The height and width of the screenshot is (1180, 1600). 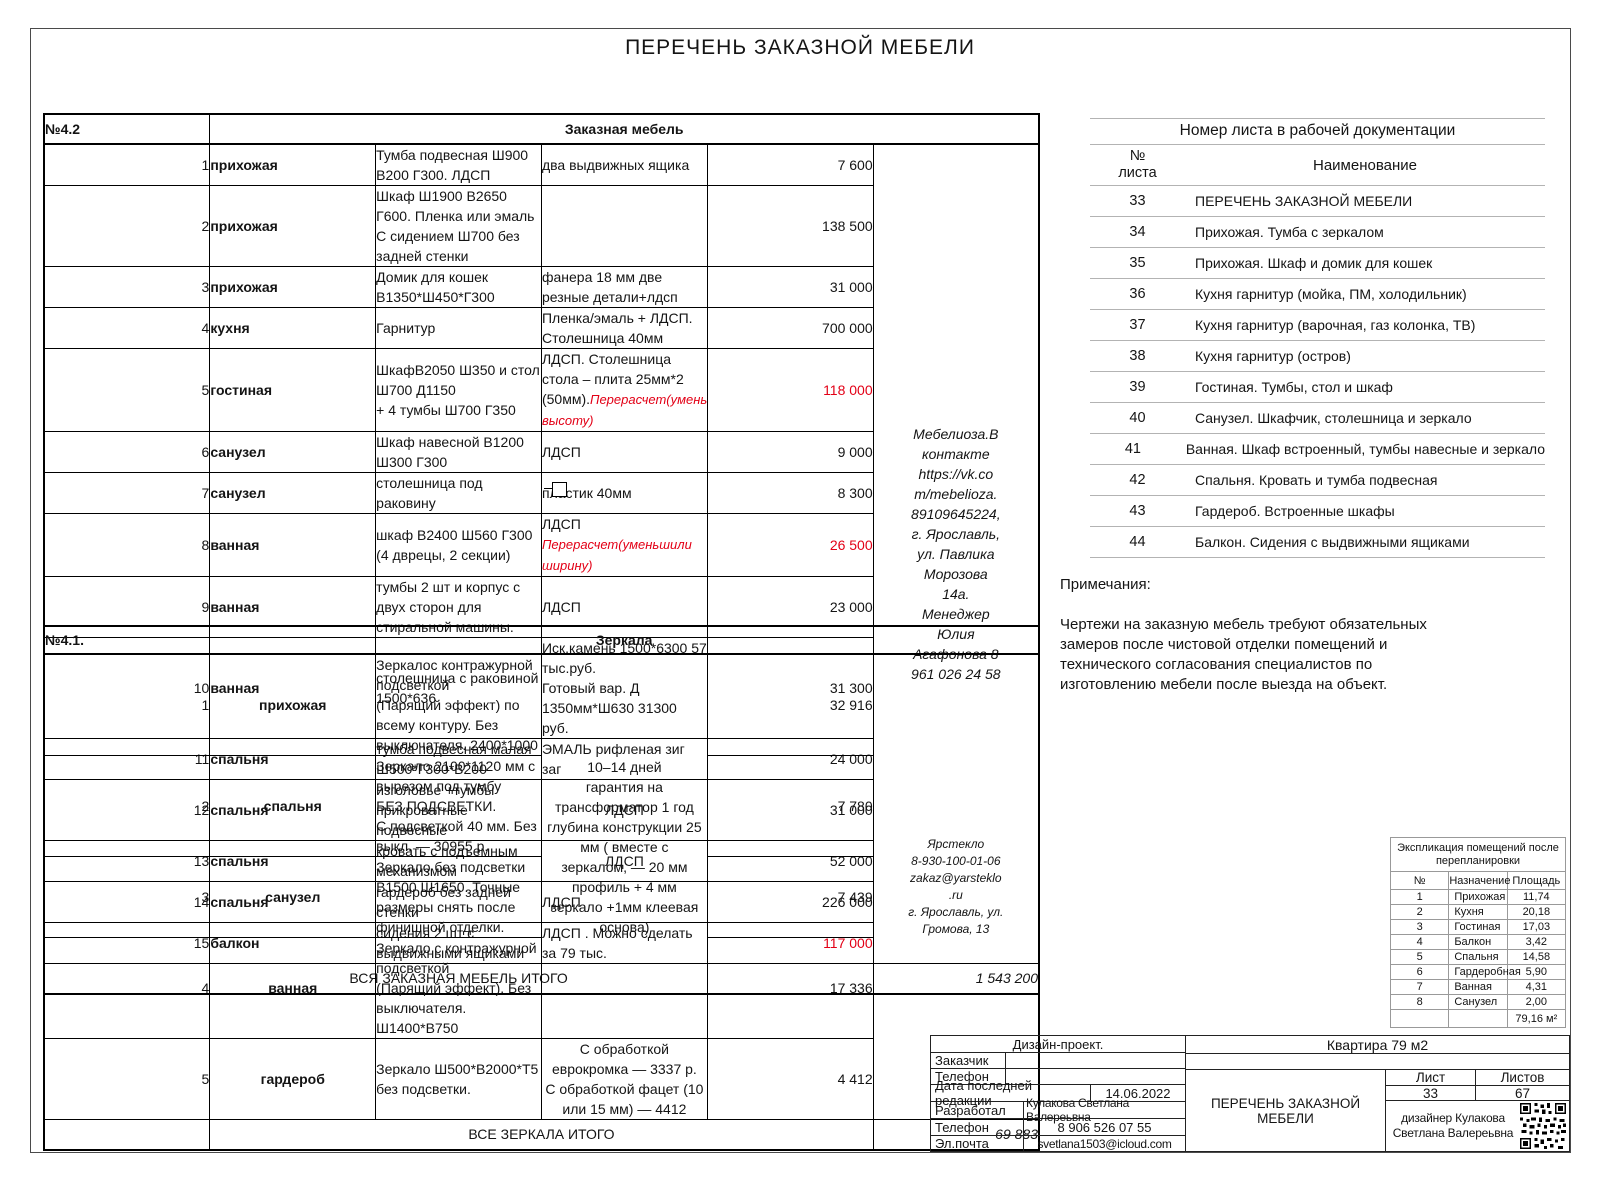 I want to click on date-row: Дата последней редакции 14.06.2022, so click(x=1058, y=1093).